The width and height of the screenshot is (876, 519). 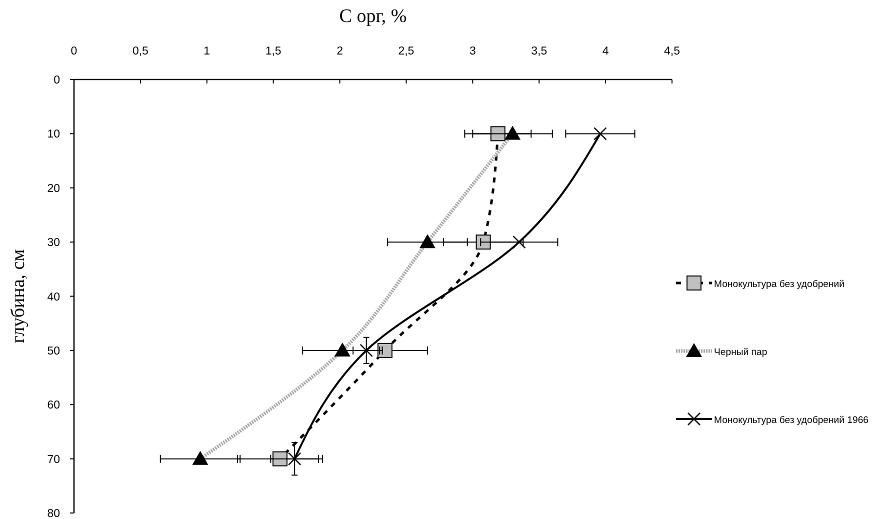 What do you see at coordinates (406, 52) in the screenshot?
I see `x-tick-label: 2,5` at bounding box center [406, 52].